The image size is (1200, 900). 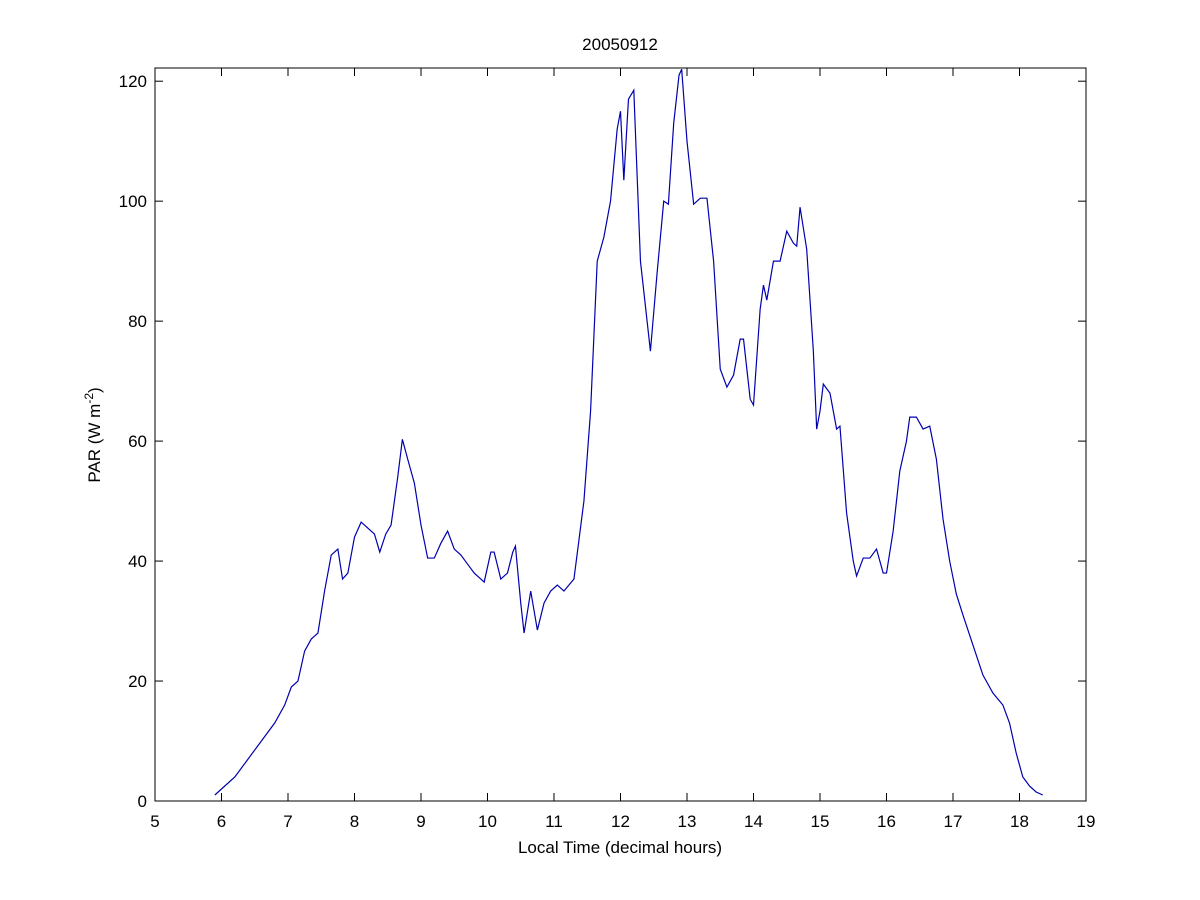 What do you see at coordinates (820, 821) in the screenshot?
I see `x-tick-label: 15` at bounding box center [820, 821].